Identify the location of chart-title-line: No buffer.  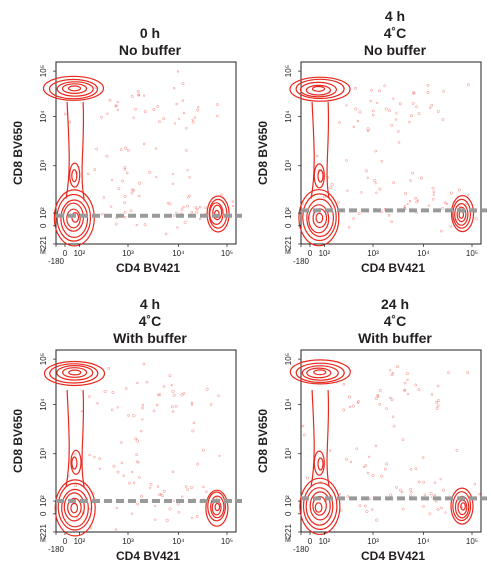
(395, 50).